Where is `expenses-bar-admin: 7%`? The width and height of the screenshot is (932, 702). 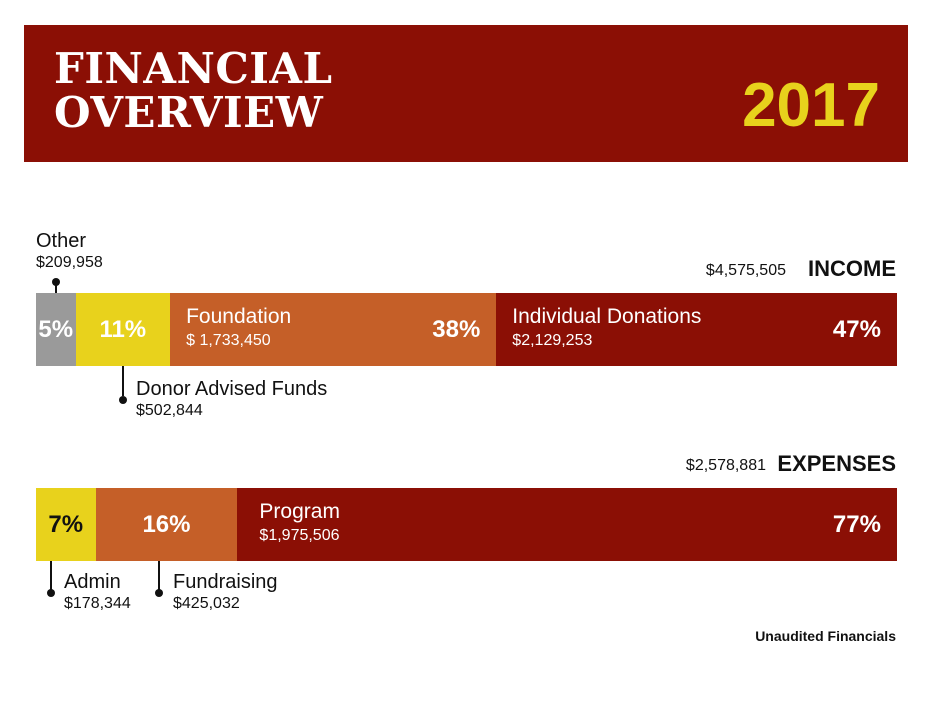 expenses-bar-admin: 7% is located at coordinates (66, 524).